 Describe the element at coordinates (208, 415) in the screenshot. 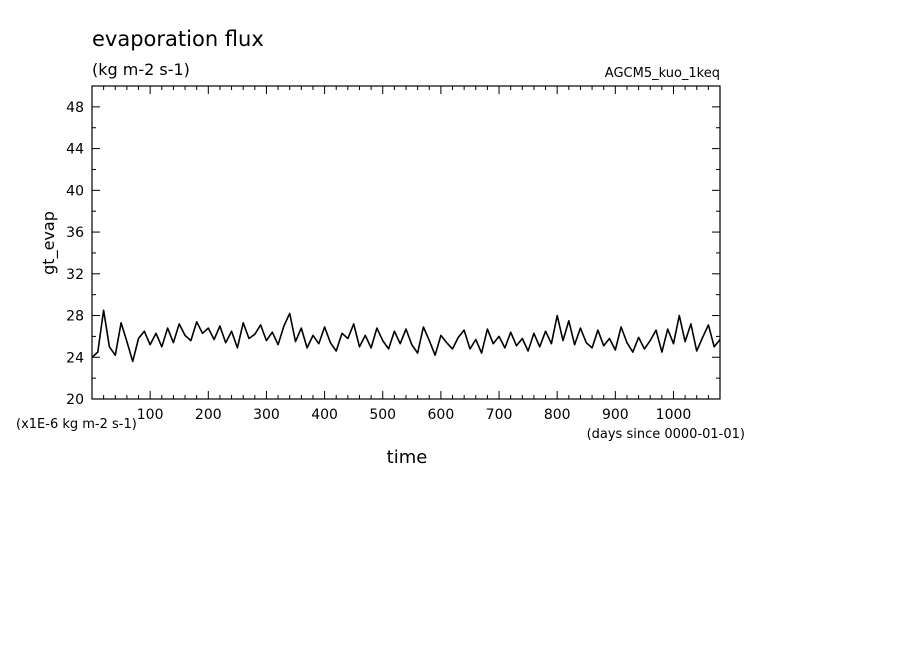

I see `x-tick-label: 200` at that location.